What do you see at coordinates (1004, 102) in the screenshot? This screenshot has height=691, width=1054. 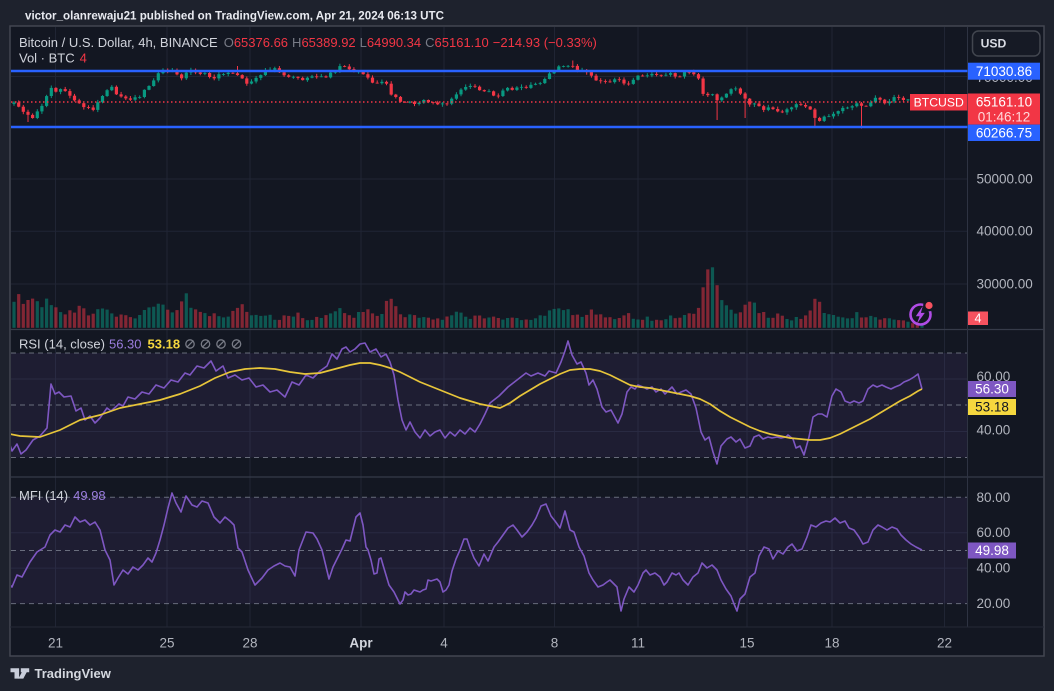 I see `svg-text: 65161.10` at bounding box center [1004, 102].